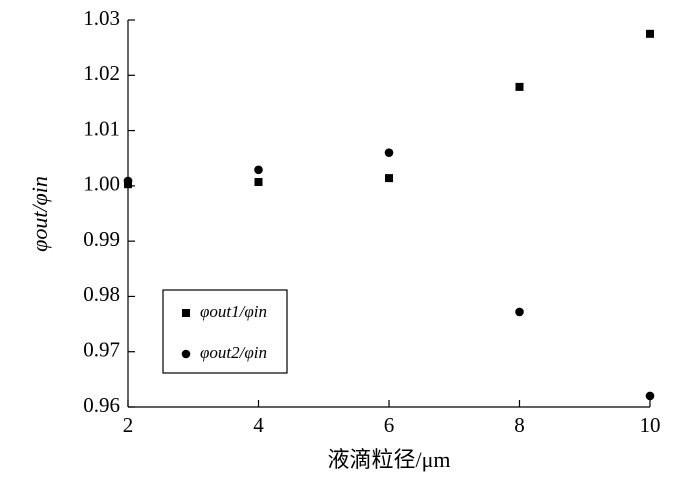 The width and height of the screenshot is (700, 481). I want to click on legend-box, so click(225, 331).